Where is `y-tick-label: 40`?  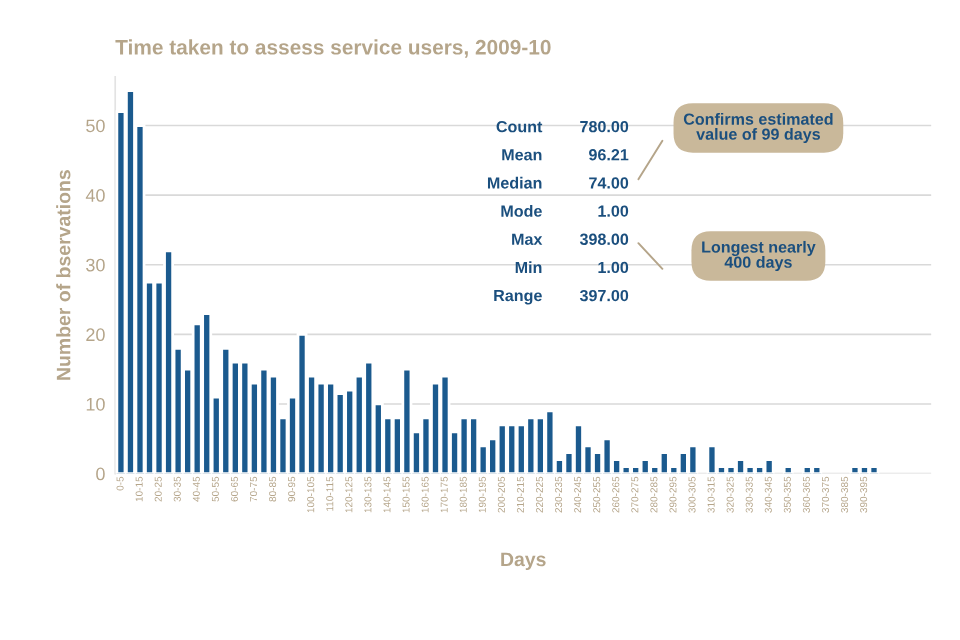
y-tick-label: 40 is located at coordinates (95, 195).